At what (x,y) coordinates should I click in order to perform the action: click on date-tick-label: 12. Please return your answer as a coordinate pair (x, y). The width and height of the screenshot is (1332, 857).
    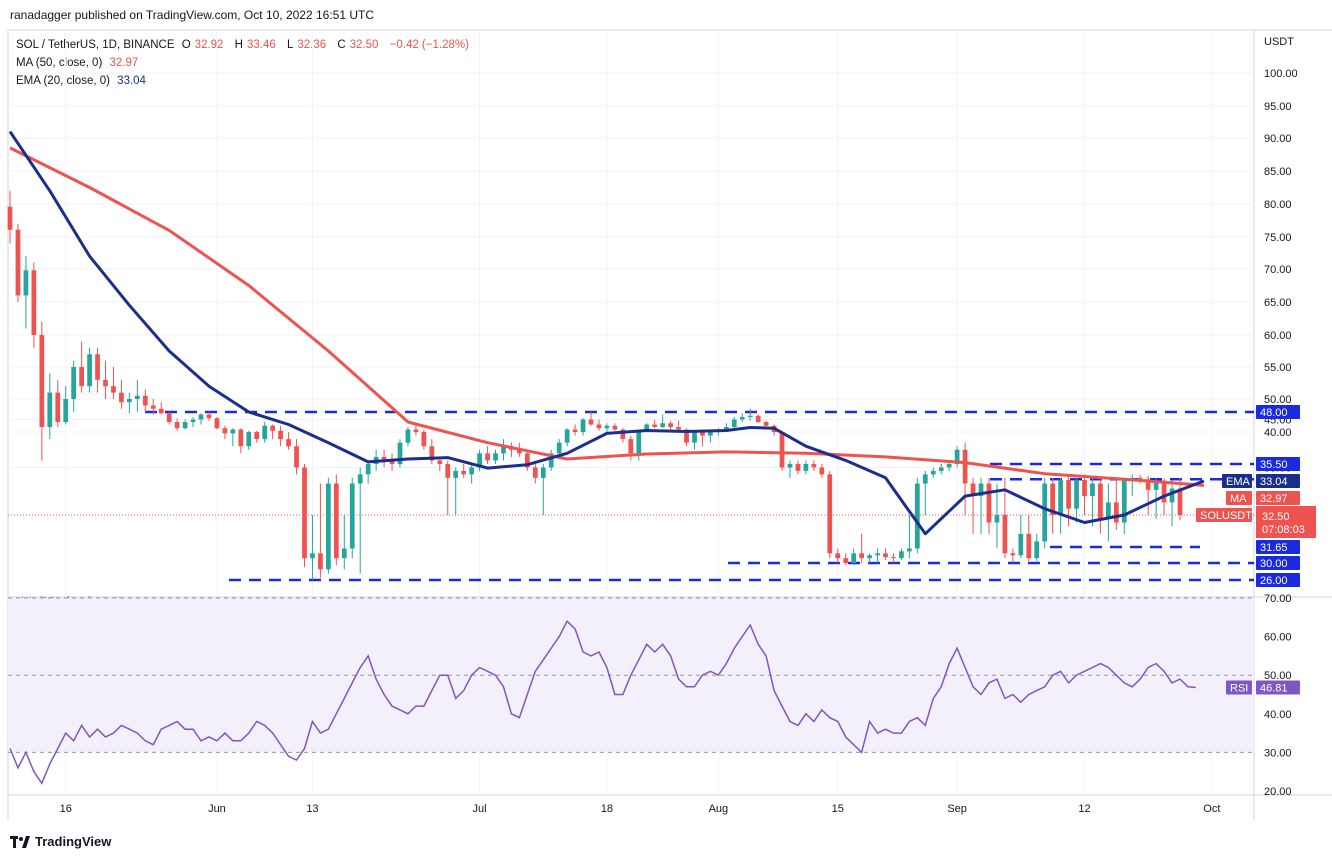
    Looking at the image, I should click on (1084, 809).